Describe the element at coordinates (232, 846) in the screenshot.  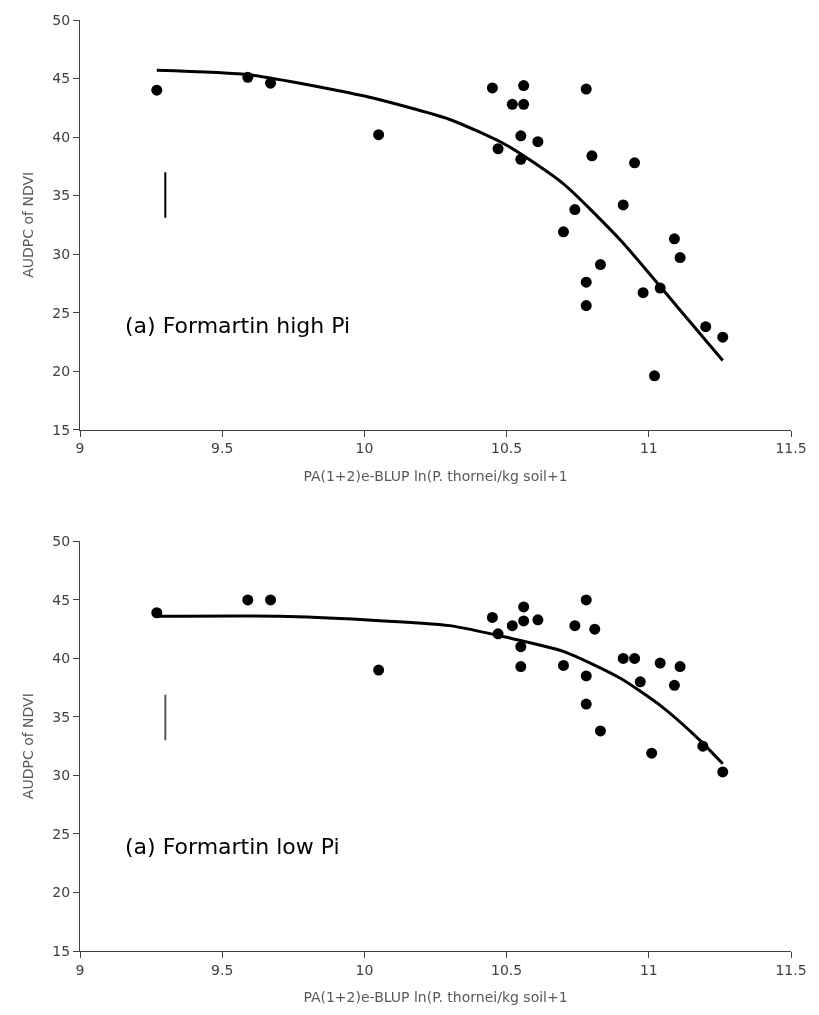
I see `annotation: (a) Formartin low Pi` at that location.